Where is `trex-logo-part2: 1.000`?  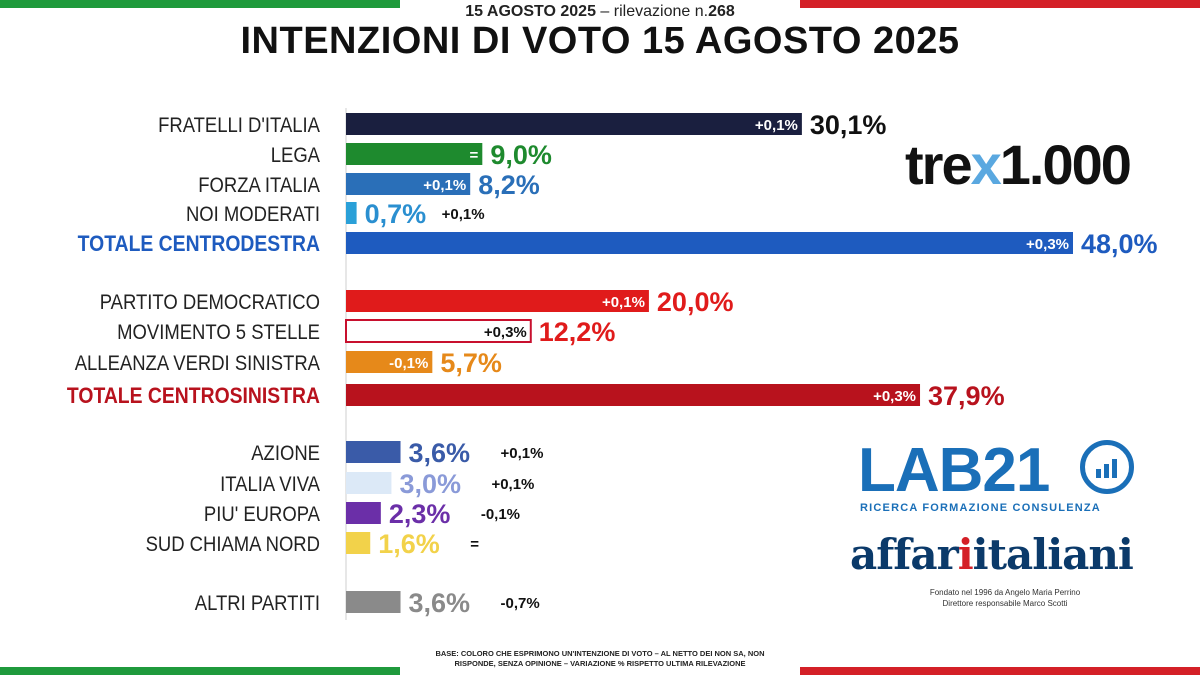
trex-logo-part2: 1.000 is located at coordinates (1065, 164).